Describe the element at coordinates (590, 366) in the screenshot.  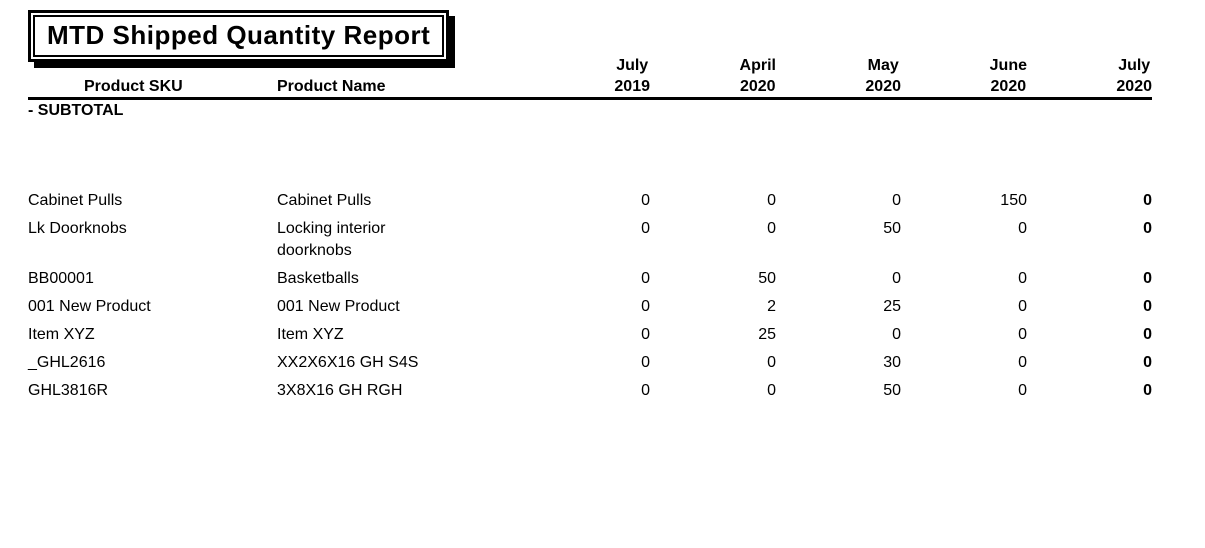
I see `table-row: _GHL2616 XX2X6X16 GH S4S 0 0 30 0 0` at that location.